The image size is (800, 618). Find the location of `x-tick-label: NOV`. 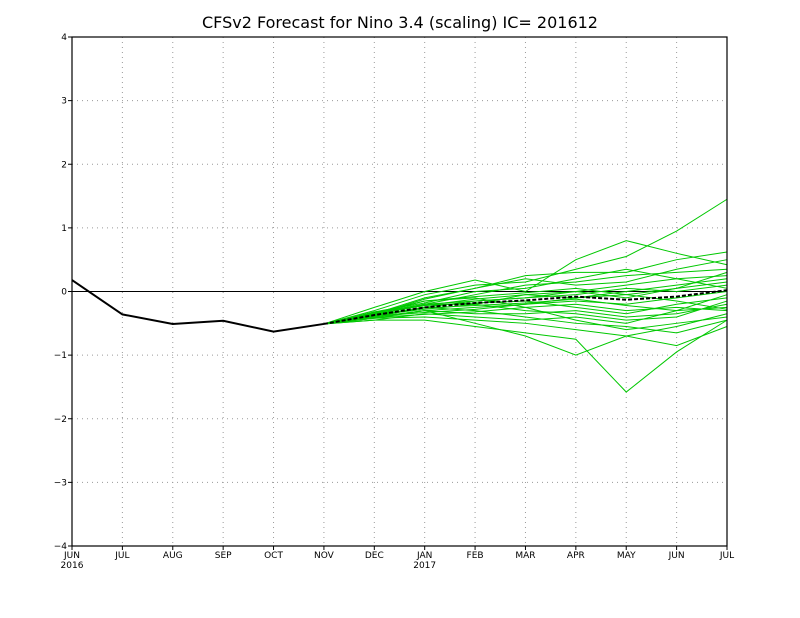

x-tick-label: NOV is located at coordinates (324, 556).